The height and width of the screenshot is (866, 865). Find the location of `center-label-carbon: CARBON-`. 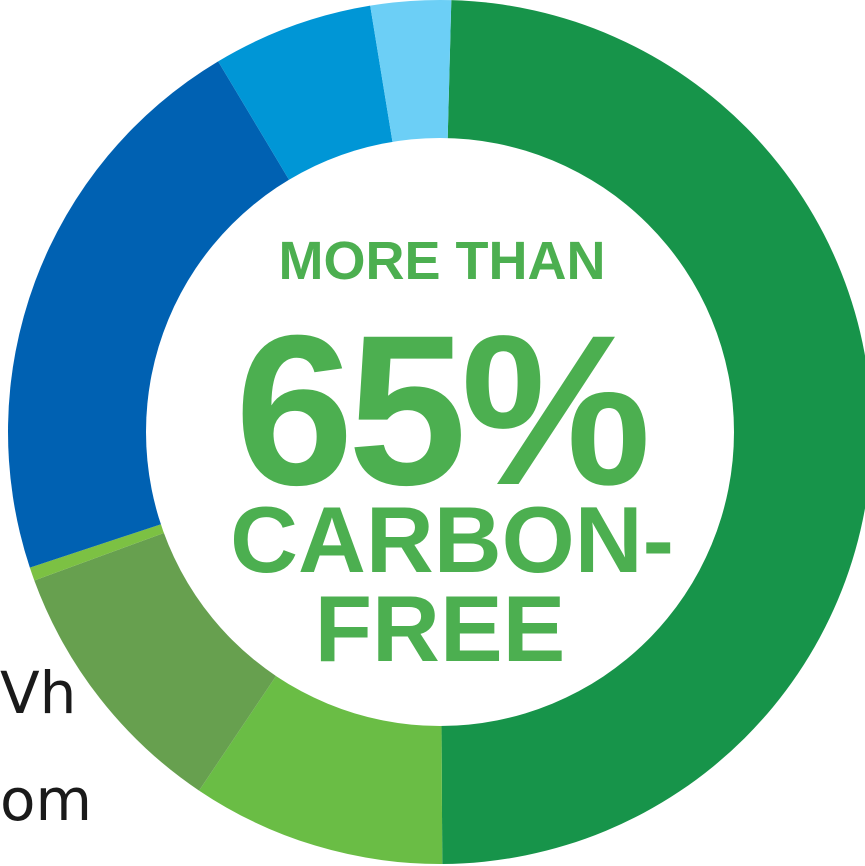

center-label-carbon: CARBON- is located at coordinates (452, 539).